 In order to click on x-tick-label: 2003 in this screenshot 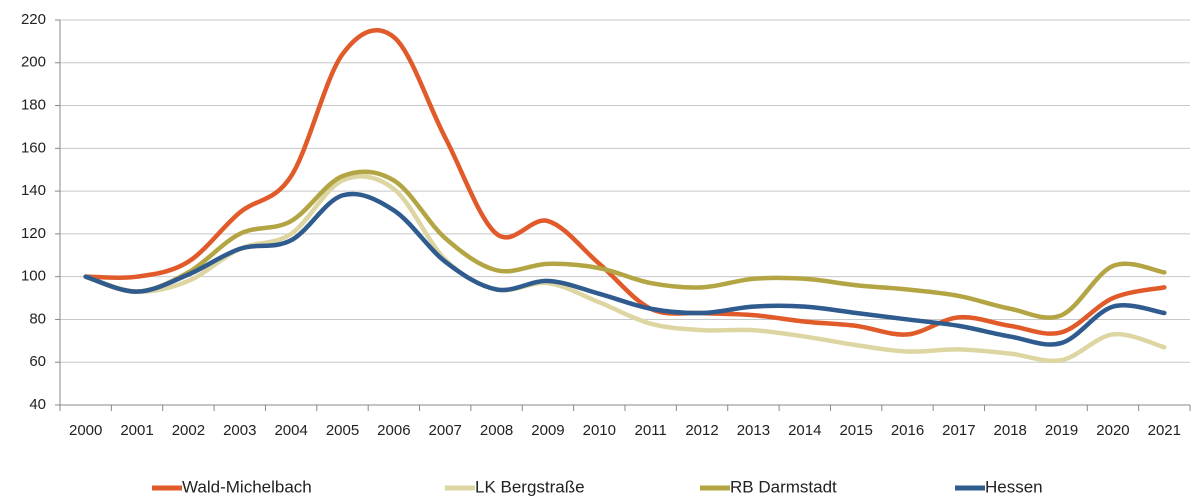, I will do `click(239, 430)`.